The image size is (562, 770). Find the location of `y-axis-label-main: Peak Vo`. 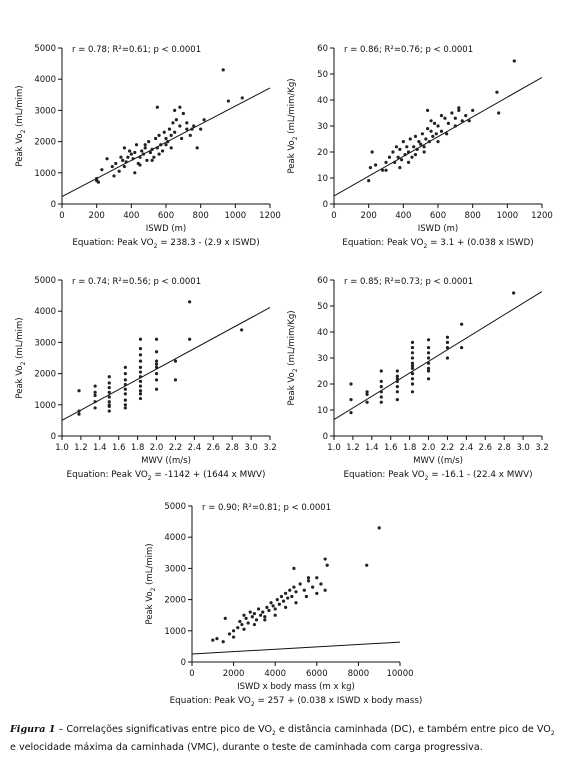

y-axis-label-main: Peak Vo is located at coordinates (292, 388).